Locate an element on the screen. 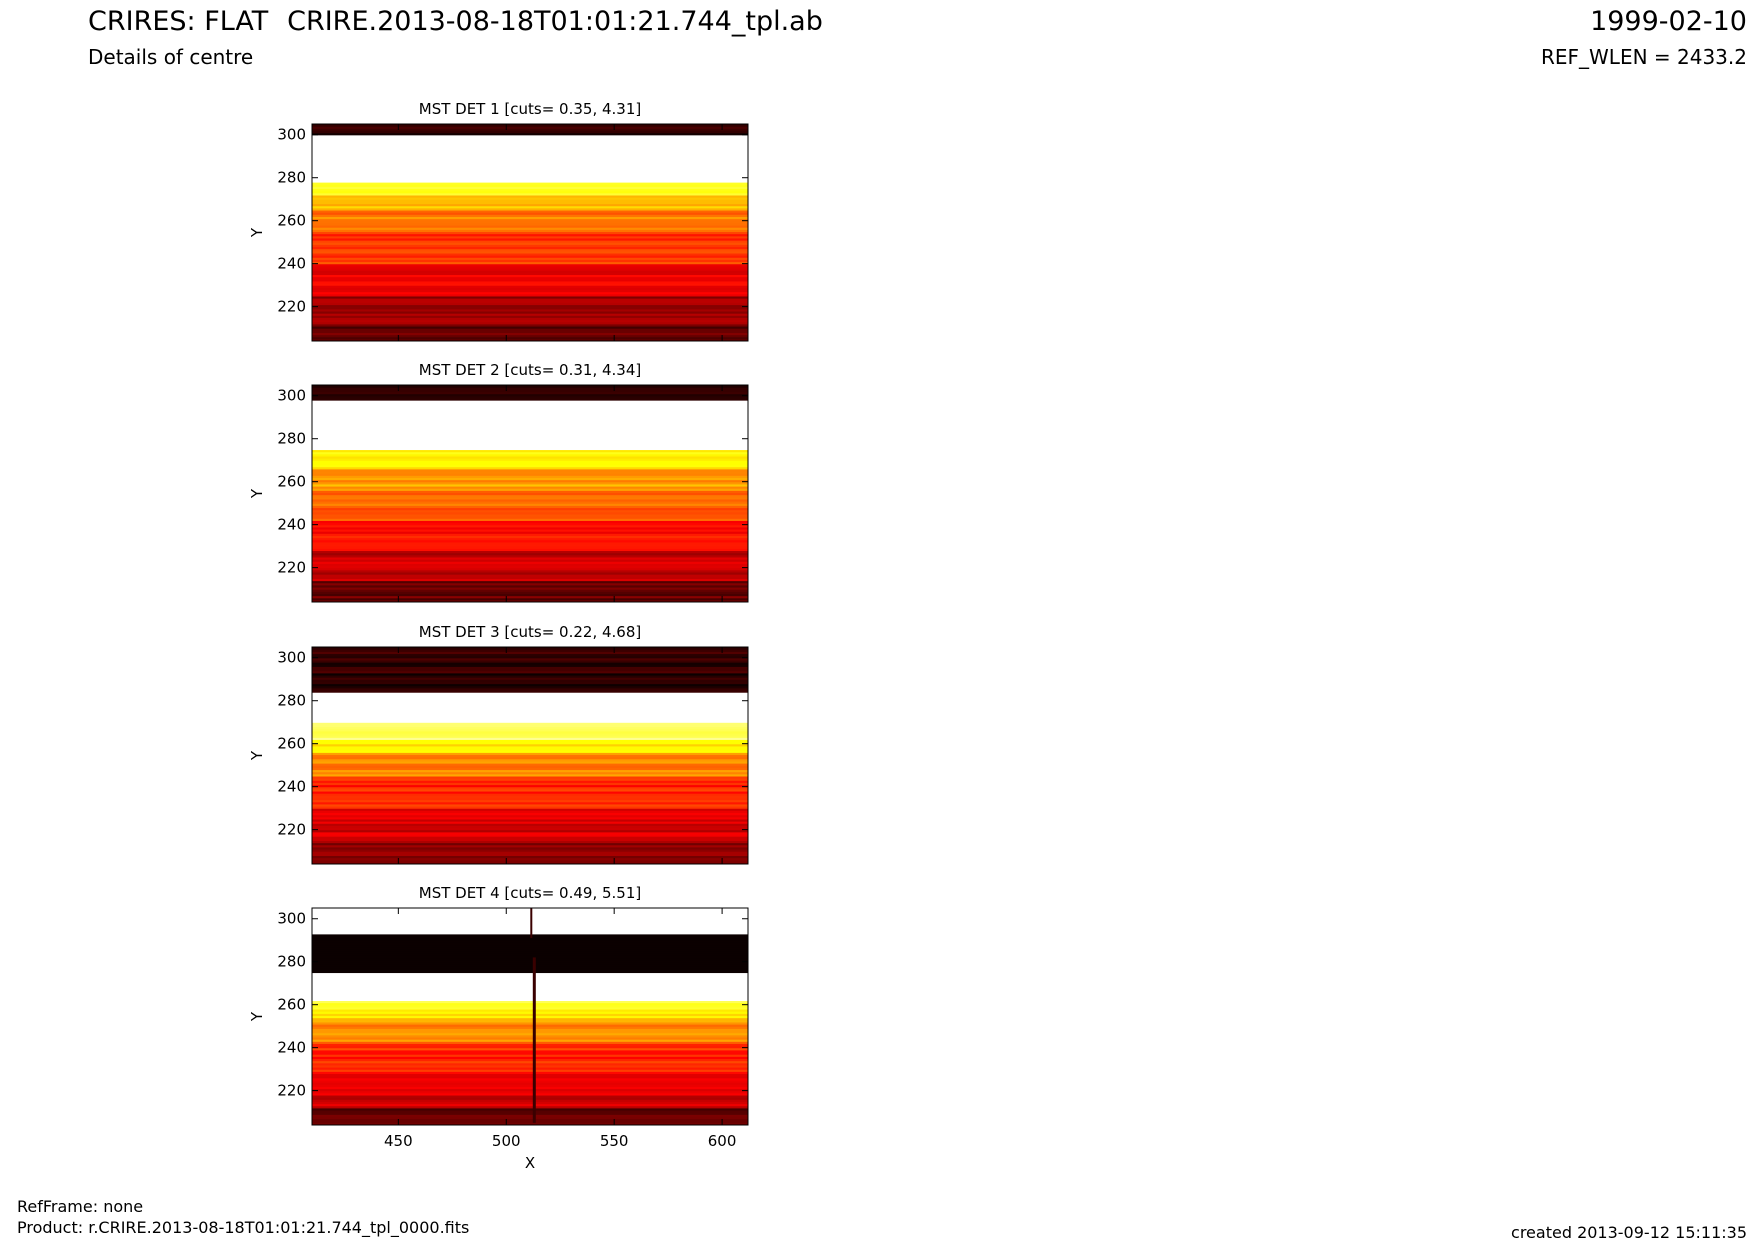 This screenshot has width=1755, height=1245. y-tick-label: 220 is located at coordinates (291, 1091).